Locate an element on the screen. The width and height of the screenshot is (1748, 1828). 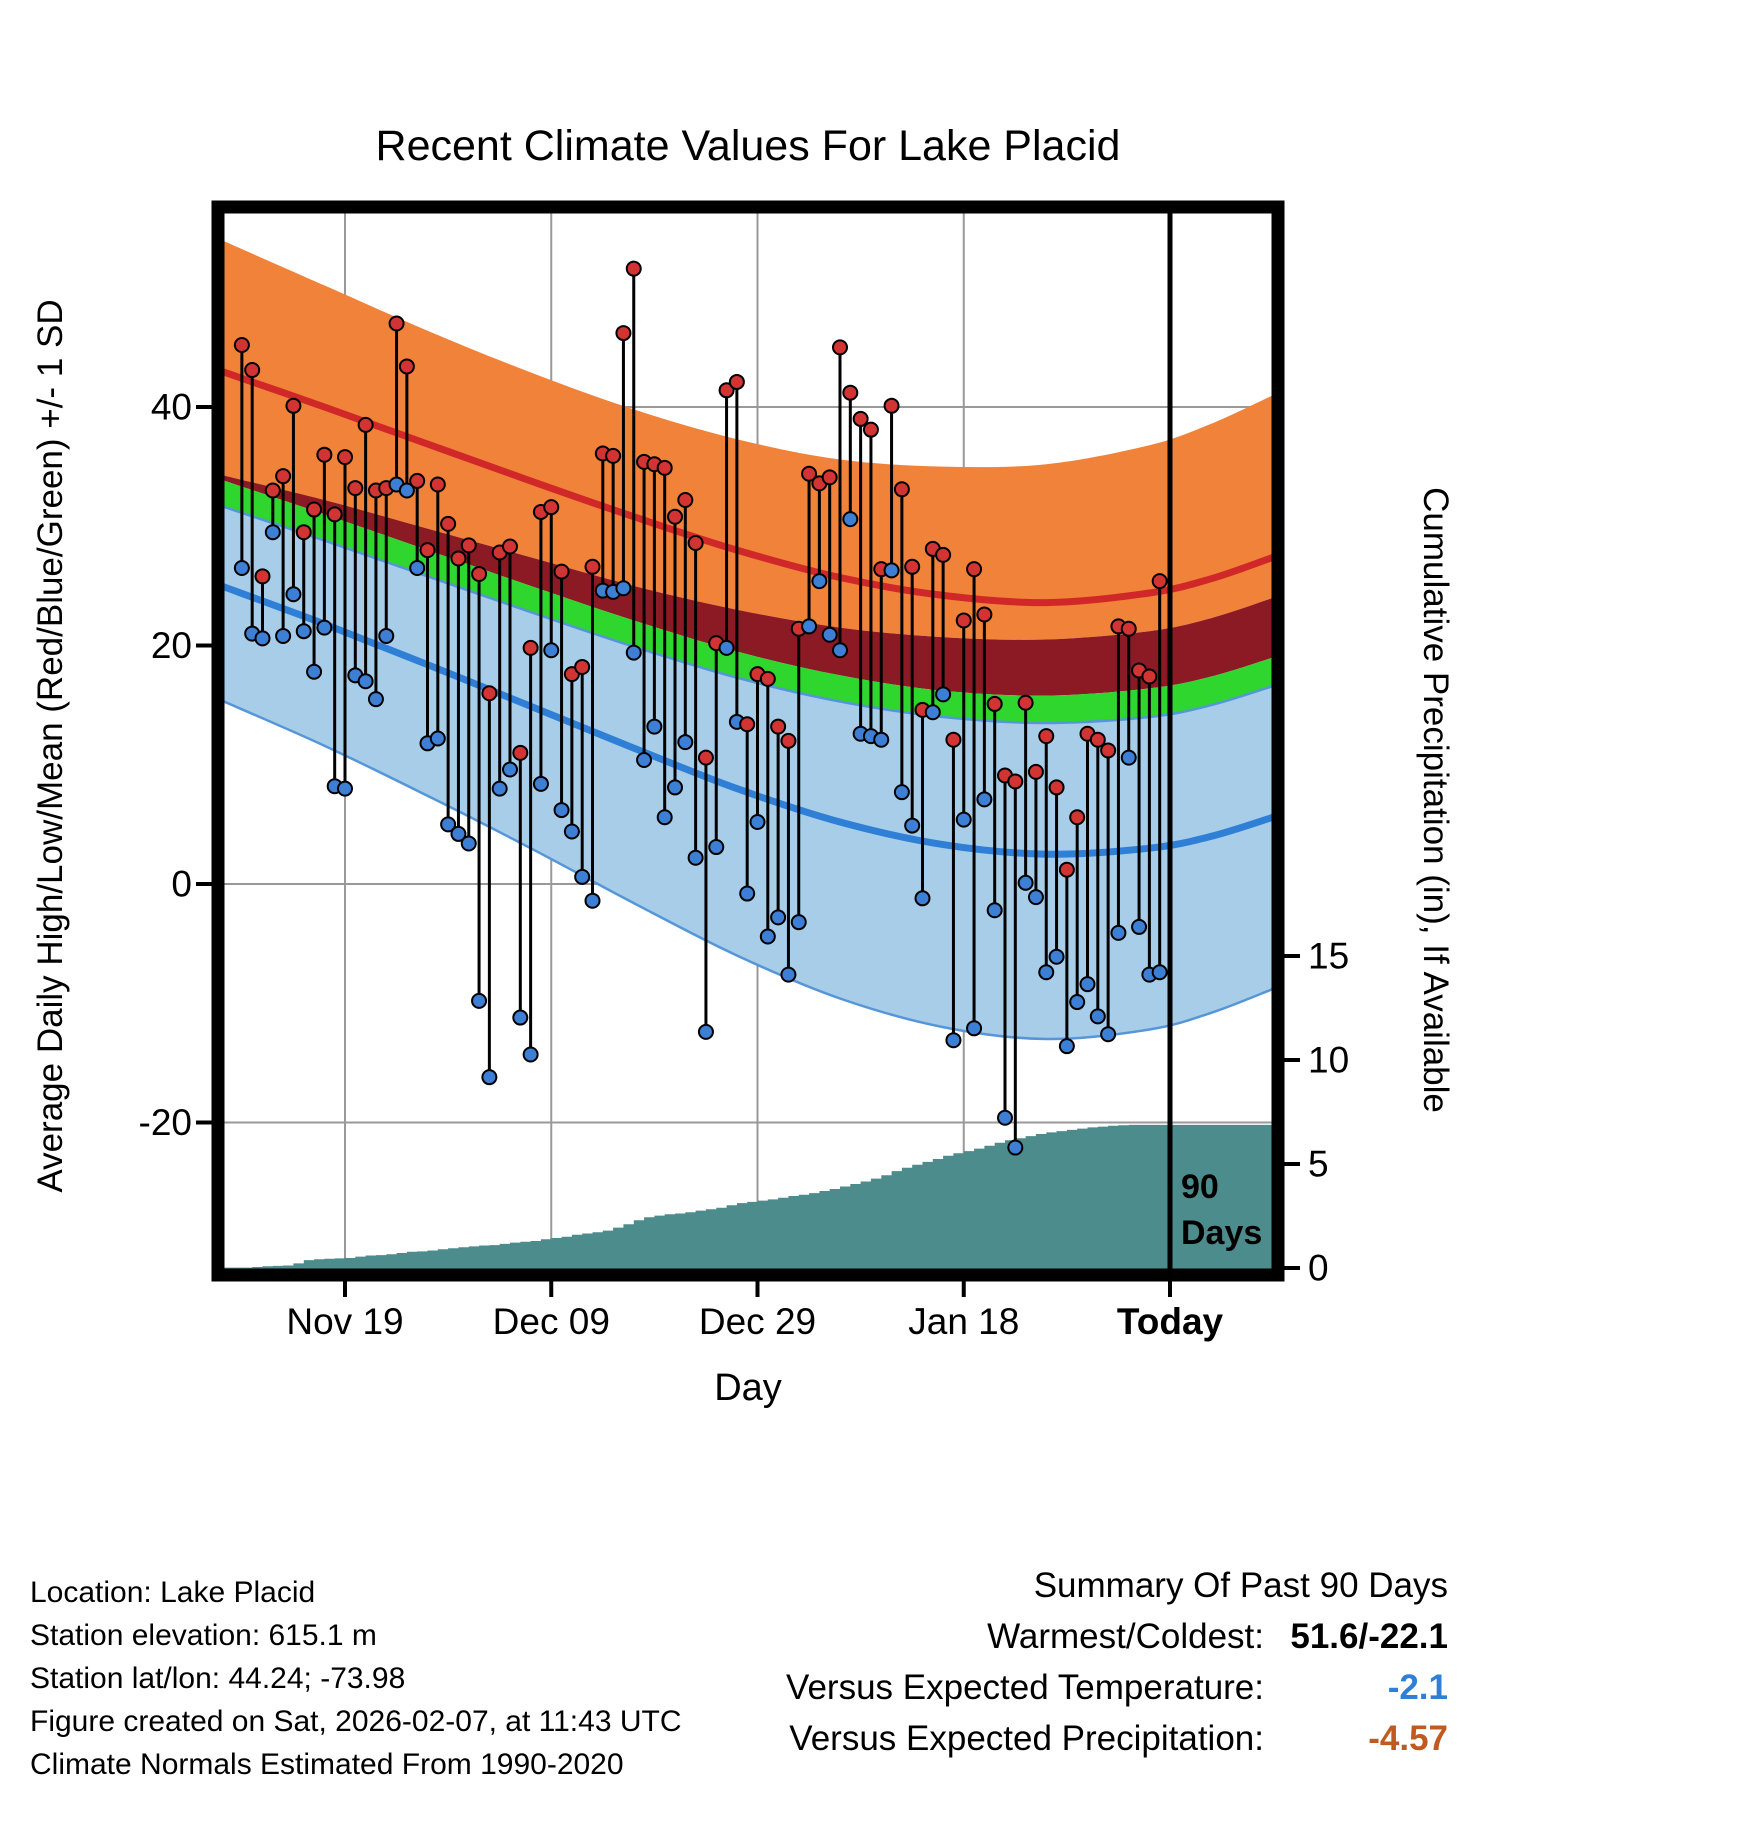
warmest-coldest-label: Warmest/Coldest: is located at coordinates (1125, 1636).